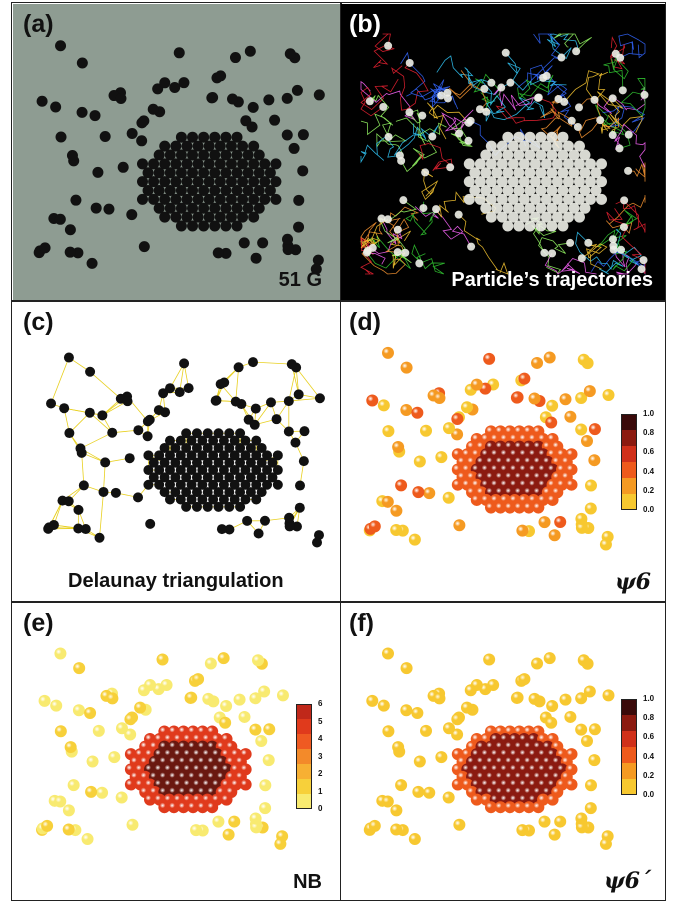  What do you see at coordinates (83, 411) in the screenshot?
I see `mesh-edge` at bounding box center [83, 411].